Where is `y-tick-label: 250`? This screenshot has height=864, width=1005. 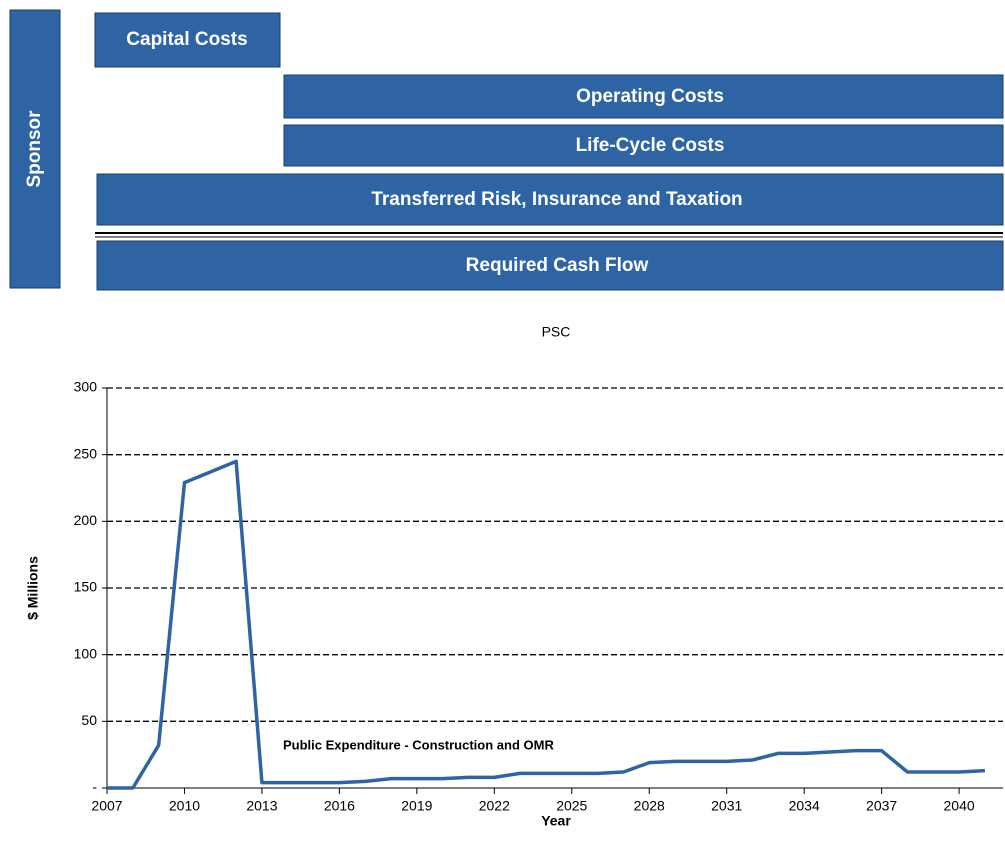
y-tick-label: 250 is located at coordinates (86, 453).